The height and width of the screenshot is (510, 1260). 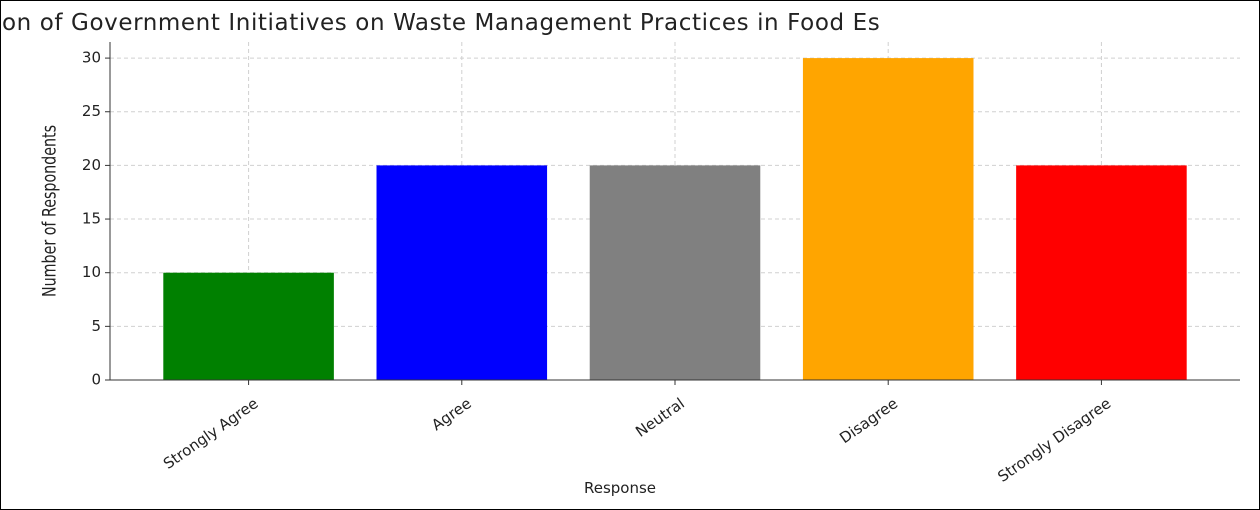 I want to click on y-axis-label: Number of Respondents, so click(x=49, y=211).